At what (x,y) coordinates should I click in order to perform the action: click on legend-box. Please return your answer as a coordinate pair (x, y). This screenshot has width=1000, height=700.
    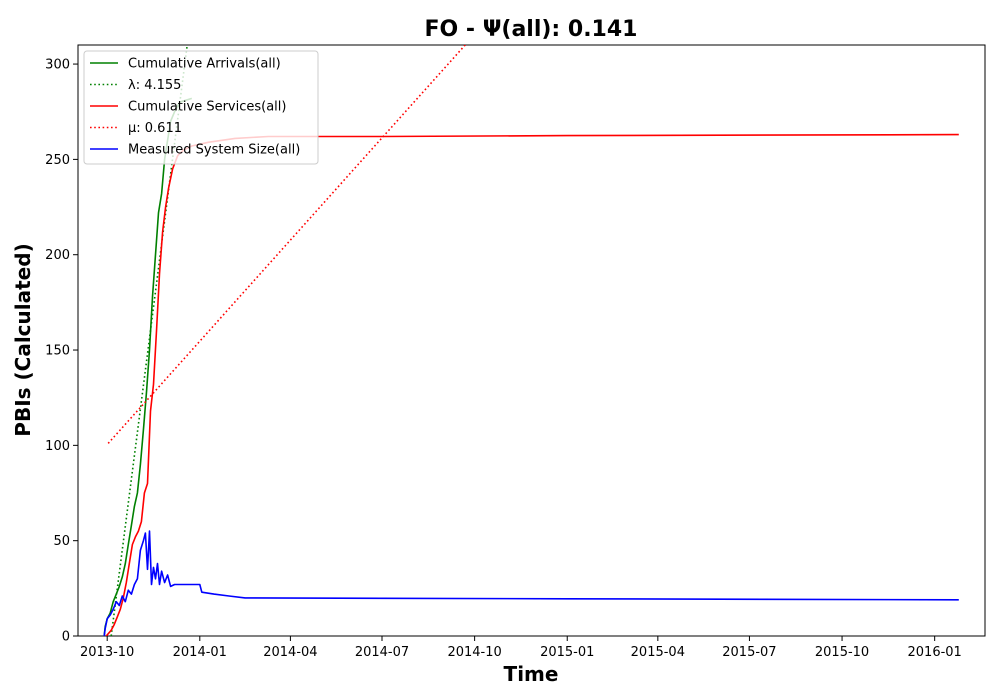
    Looking at the image, I should click on (201, 107).